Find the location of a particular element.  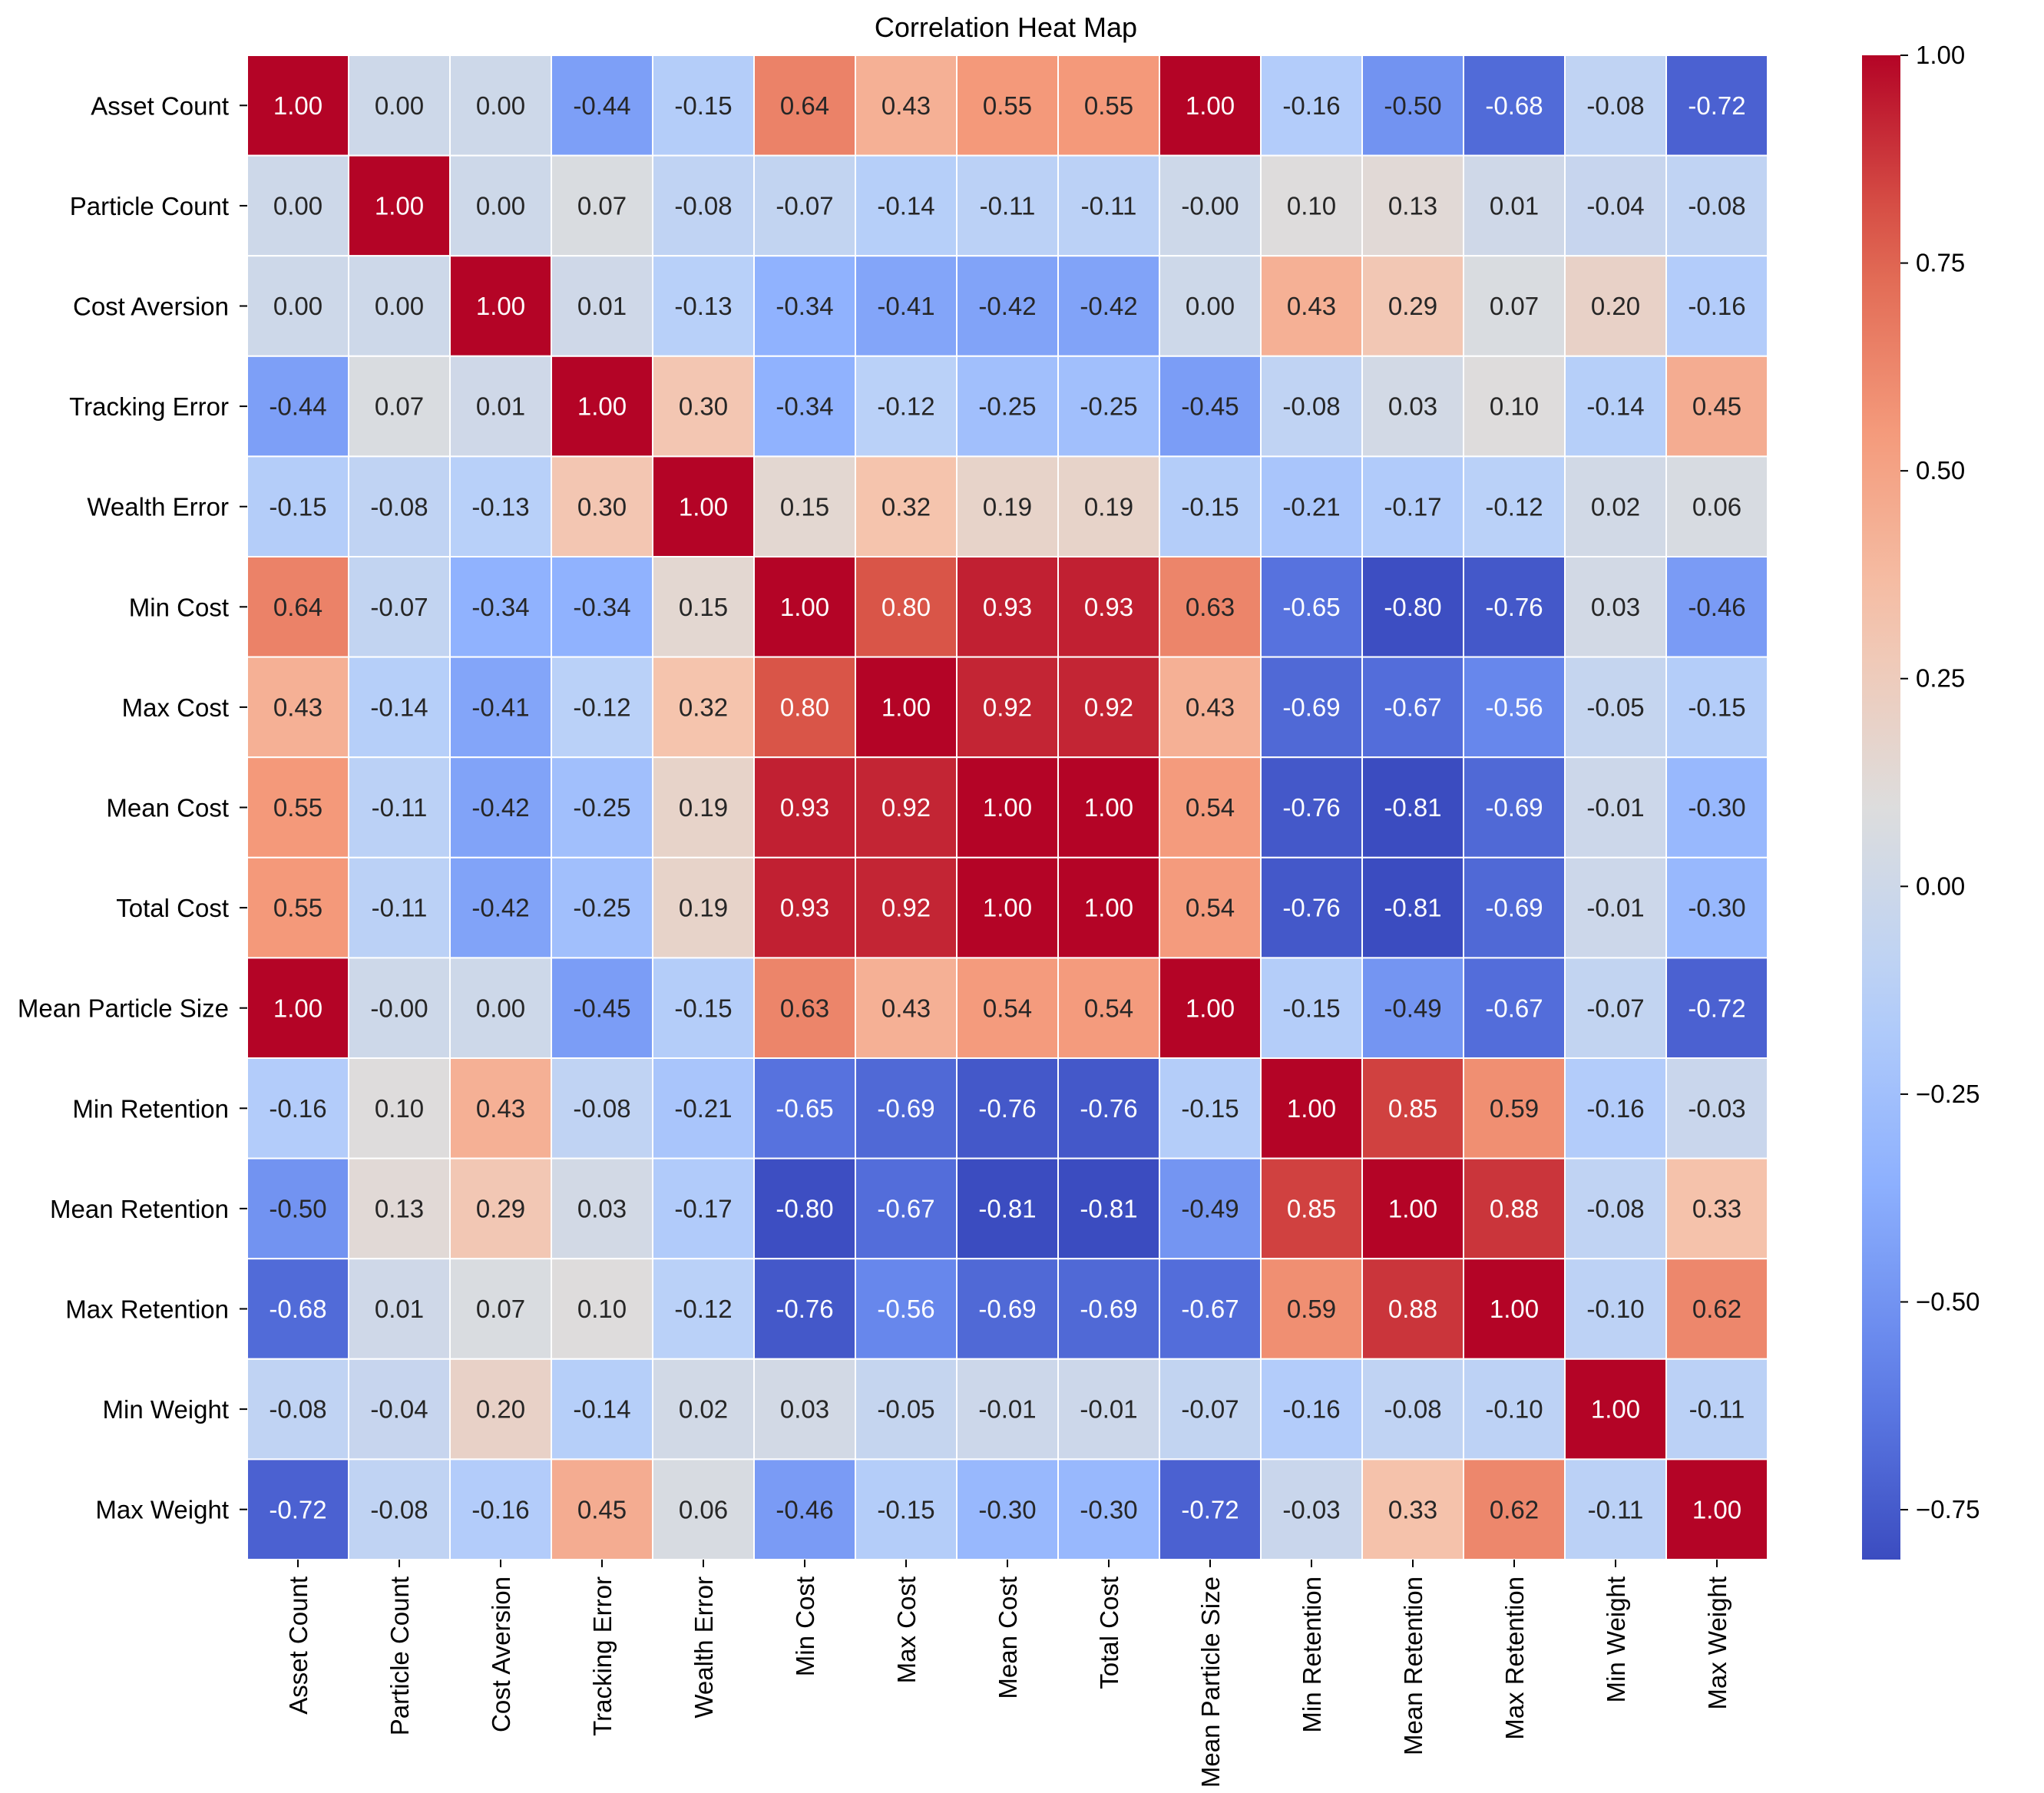

x-tick-label: Asset Count is located at coordinates (298, 1646).